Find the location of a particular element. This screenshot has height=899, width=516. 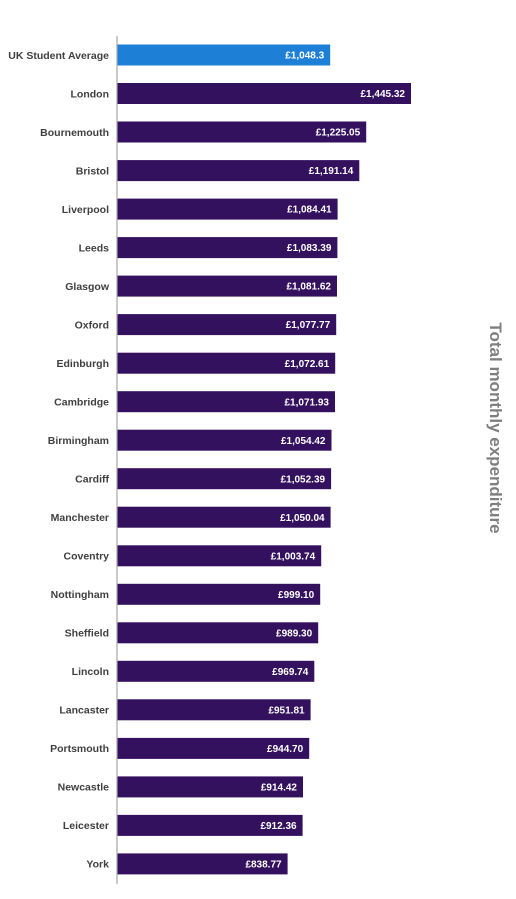

category-label: Lincoln is located at coordinates (90, 672).